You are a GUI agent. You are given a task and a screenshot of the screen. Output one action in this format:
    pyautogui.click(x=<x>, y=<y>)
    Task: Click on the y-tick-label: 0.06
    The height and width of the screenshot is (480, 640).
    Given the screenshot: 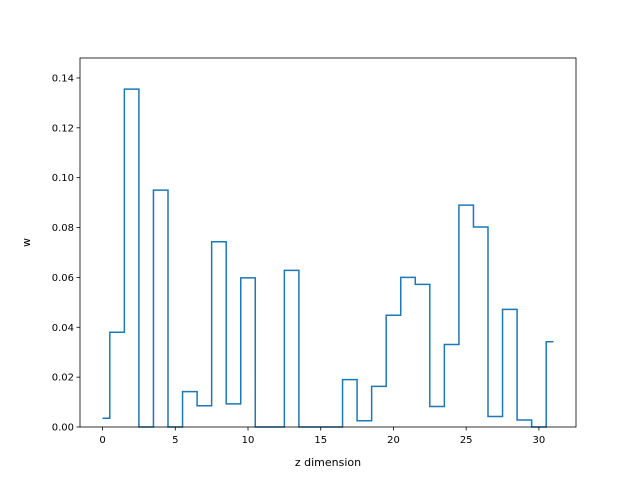 What is the action you would take?
    pyautogui.click(x=63, y=278)
    